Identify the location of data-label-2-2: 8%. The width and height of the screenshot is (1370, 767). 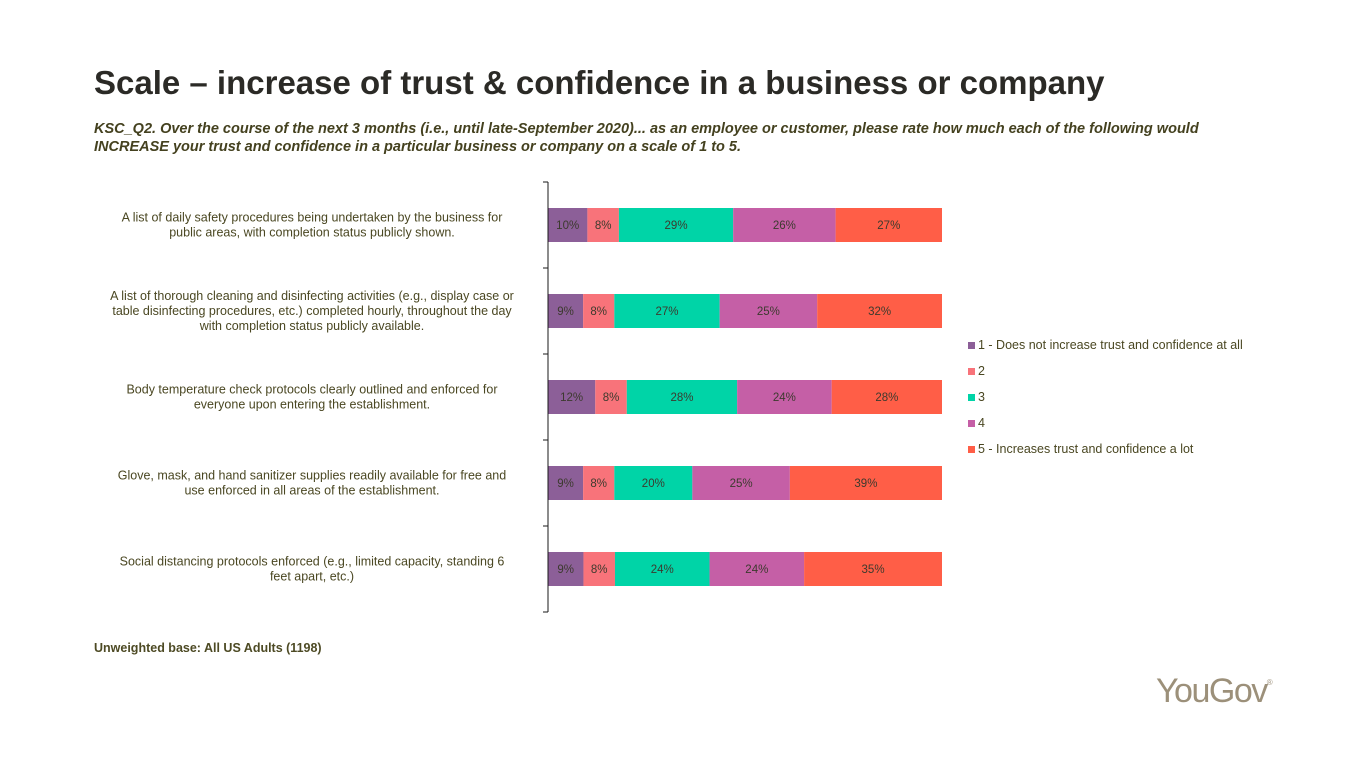
(598, 312).